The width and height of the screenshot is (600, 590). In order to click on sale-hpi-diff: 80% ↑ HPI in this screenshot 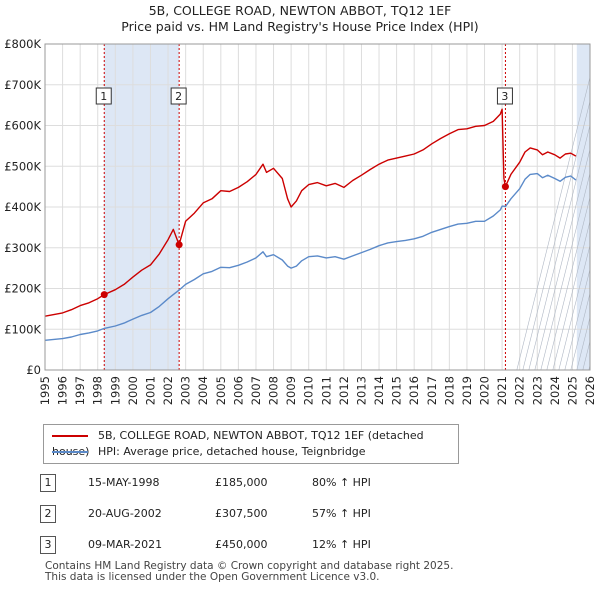, I will do `click(341, 482)`.